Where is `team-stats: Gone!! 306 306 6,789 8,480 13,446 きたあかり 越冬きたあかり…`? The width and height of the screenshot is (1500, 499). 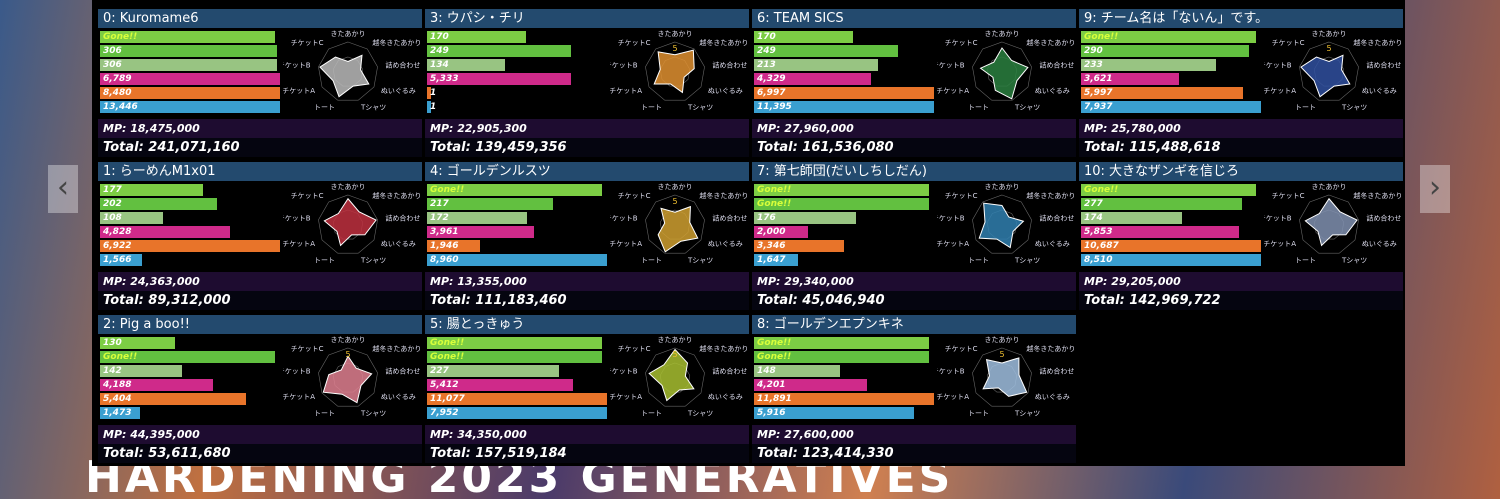 team-stats: Gone!! 306 306 6,789 8,480 13,446 きたあかり 越冬きたあかり… is located at coordinates (260, 73).